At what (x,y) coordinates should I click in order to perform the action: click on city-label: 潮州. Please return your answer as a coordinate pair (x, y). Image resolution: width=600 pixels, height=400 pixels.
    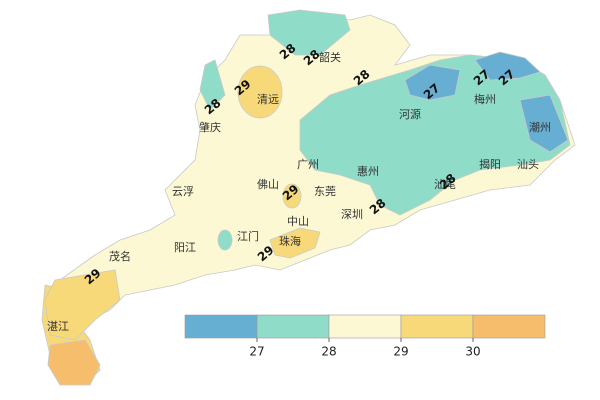
    Looking at the image, I should click on (540, 127).